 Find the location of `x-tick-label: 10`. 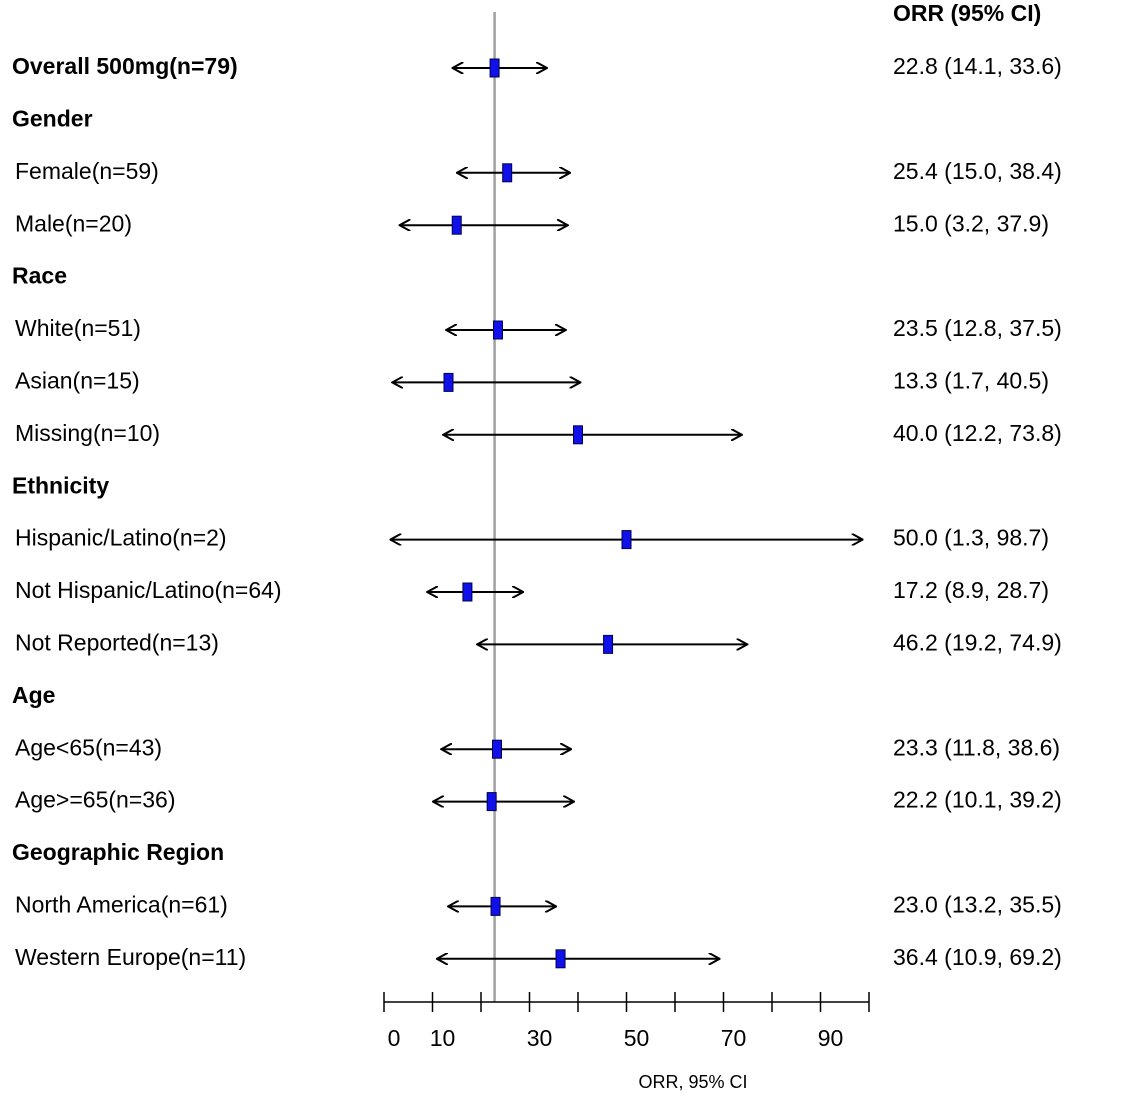

x-tick-label: 10 is located at coordinates (443, 1038).